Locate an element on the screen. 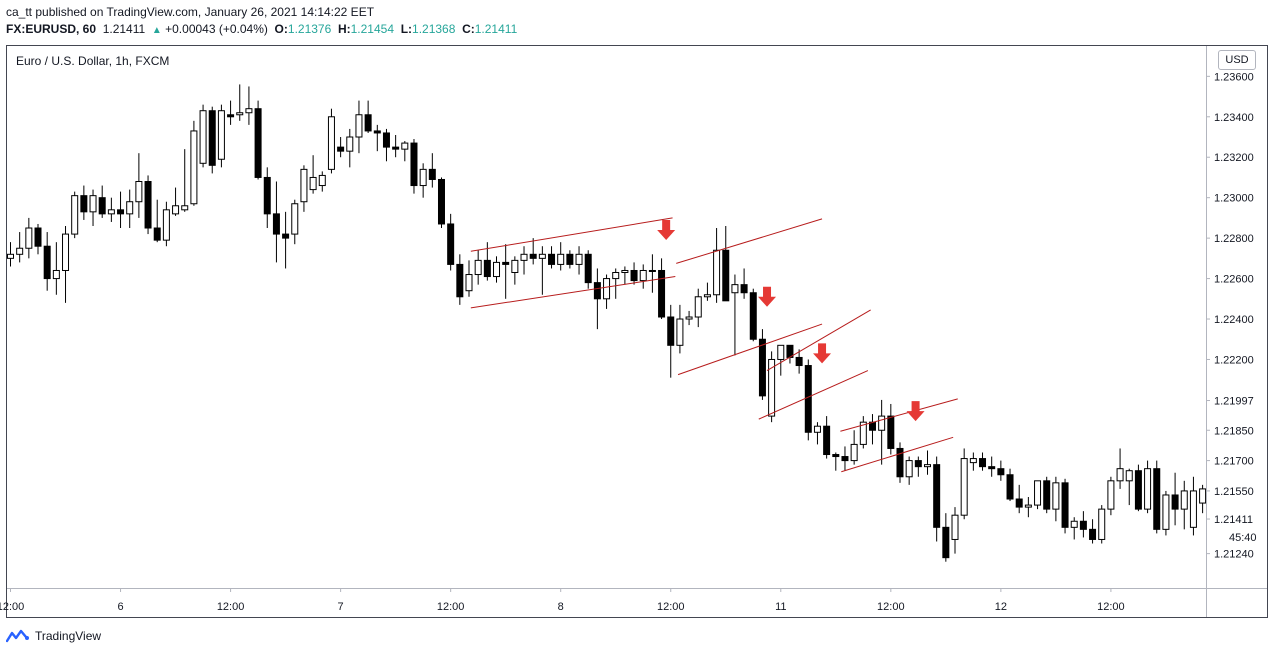  low-value: 1.21368 is located at coordinates (434, 29).